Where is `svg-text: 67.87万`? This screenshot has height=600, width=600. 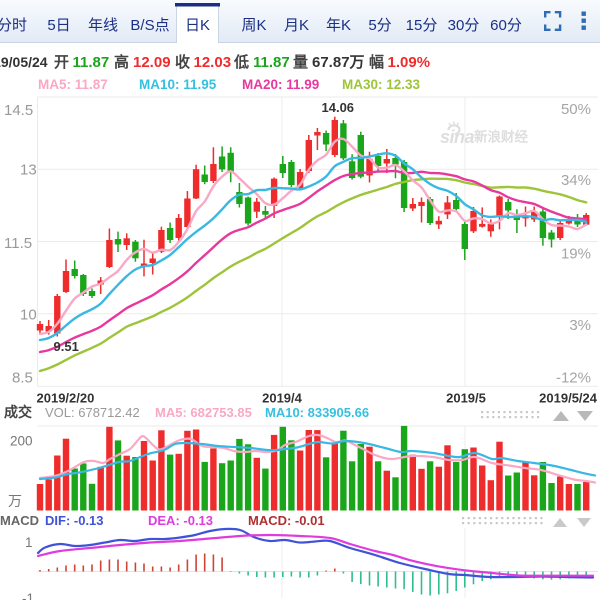
svg-text: 67.87万 is located at coordinates (338, 62).